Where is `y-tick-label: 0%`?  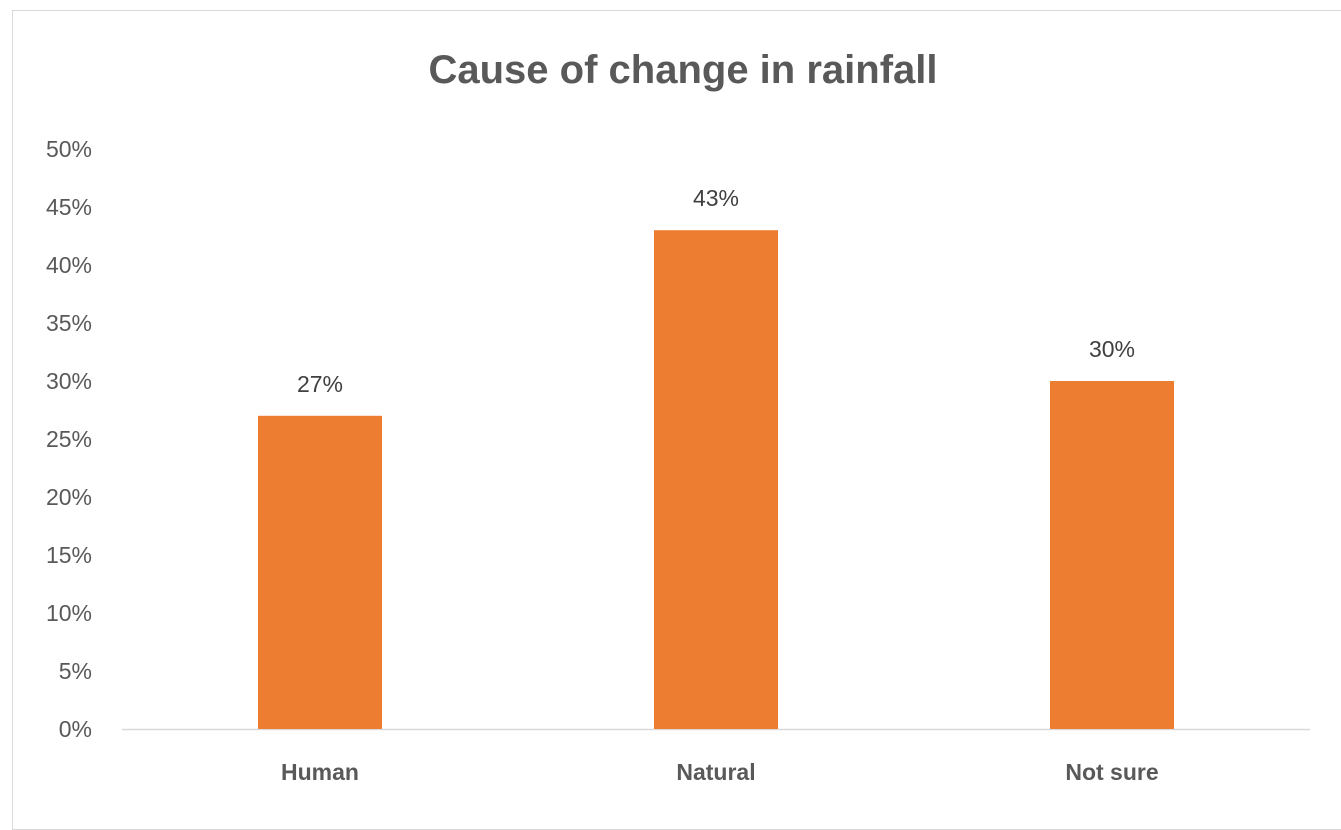
y-tick-label: 0% is located at coordinates (75, 729).